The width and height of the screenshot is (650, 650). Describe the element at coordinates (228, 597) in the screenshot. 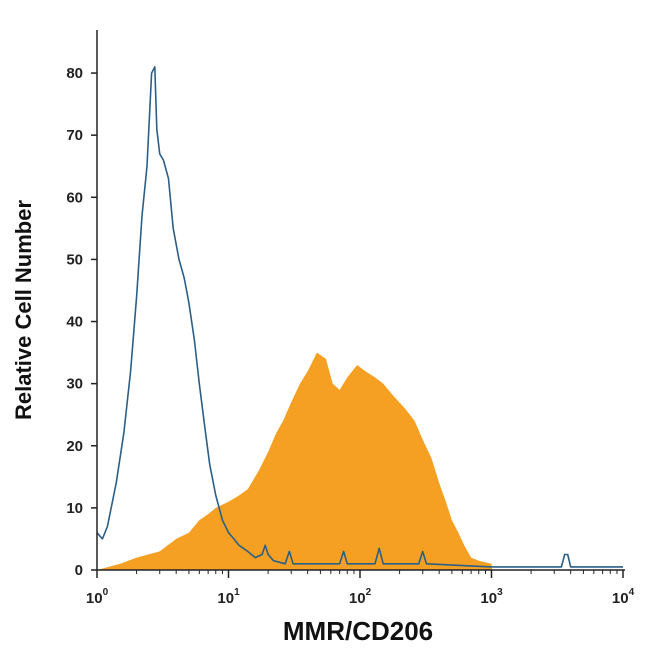

I see `x-tick-label: 10¹` at that location.